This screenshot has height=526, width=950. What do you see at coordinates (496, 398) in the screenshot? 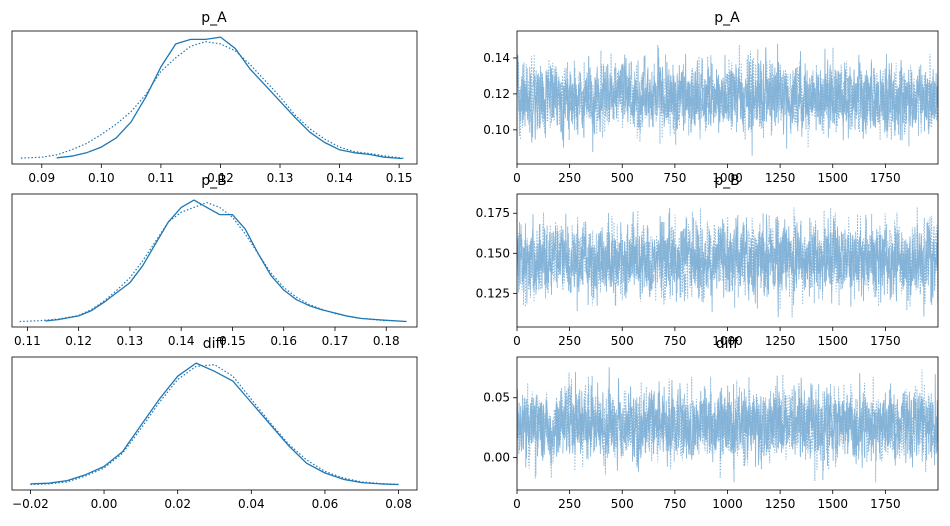
I see `y-tick-label: 0.05` at bounding box center [496, 398].